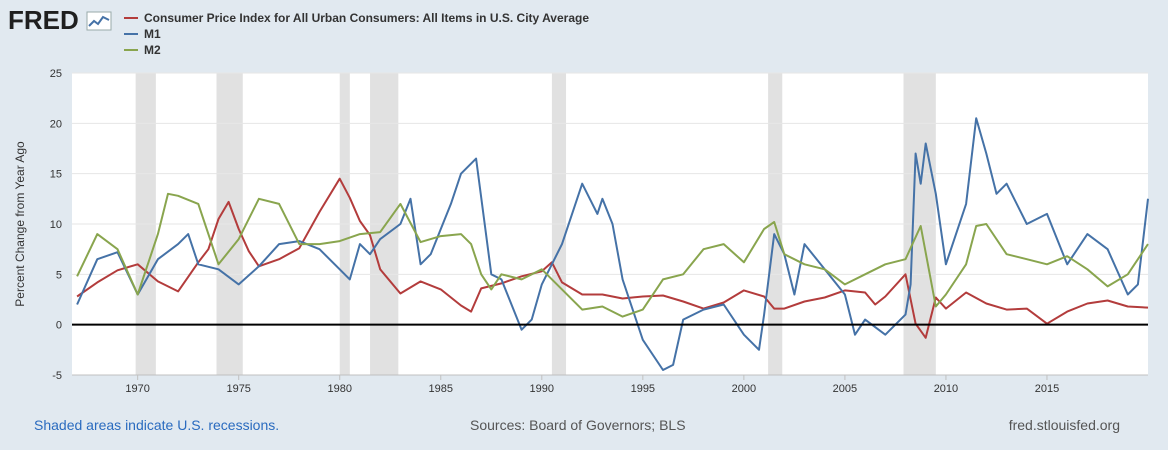 The height and width of the screenshot is (450, 1168). Describe the element at coordinates (99, 21) in the screenshot. I see `line-chart-icon` at that location.